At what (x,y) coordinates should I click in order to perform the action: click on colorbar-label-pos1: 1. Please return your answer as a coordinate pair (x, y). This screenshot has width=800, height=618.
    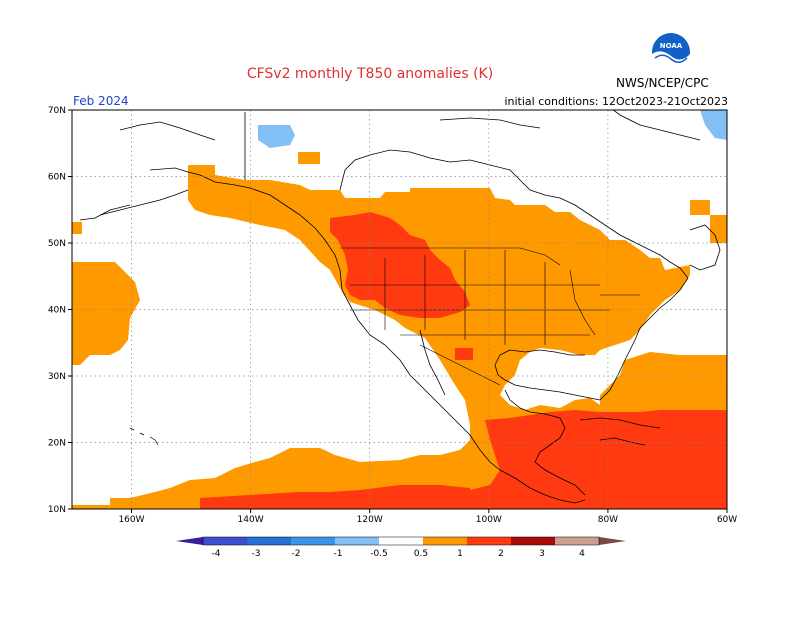
    Looking at the image, I should click on (460, 554).